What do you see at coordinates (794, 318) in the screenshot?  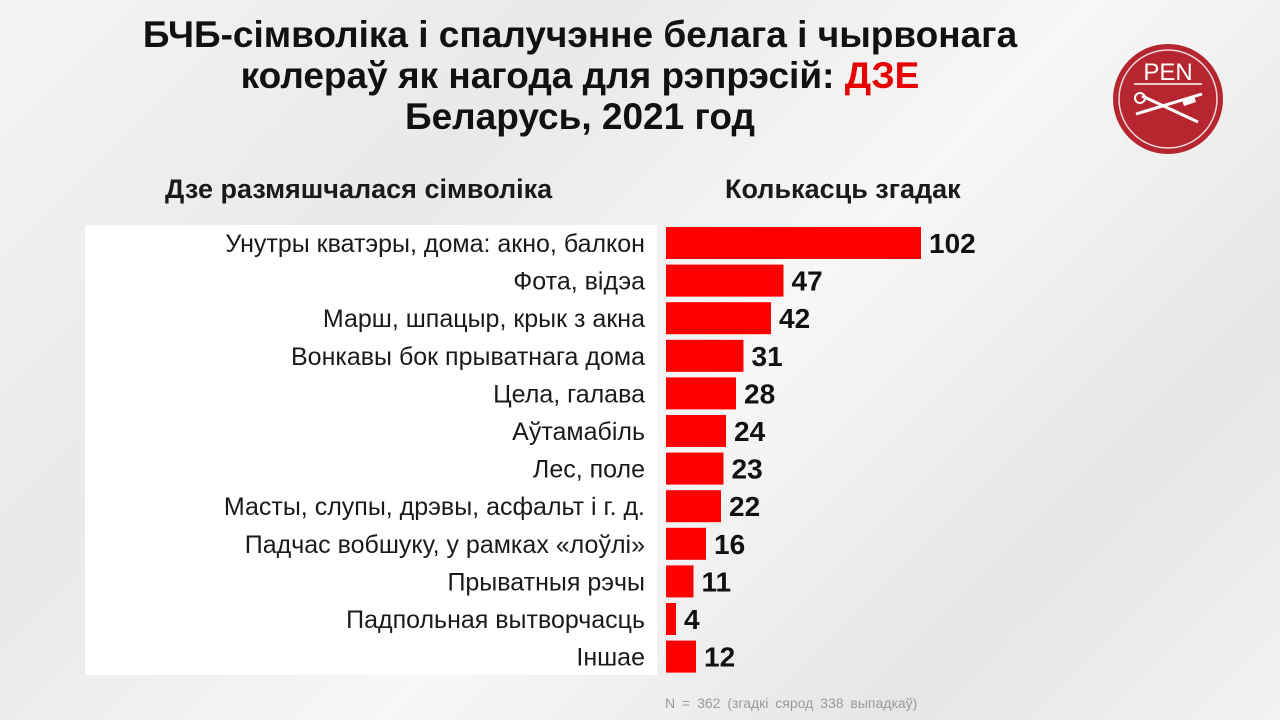 I see `value-label: 42` at bounding box center [794, 318].